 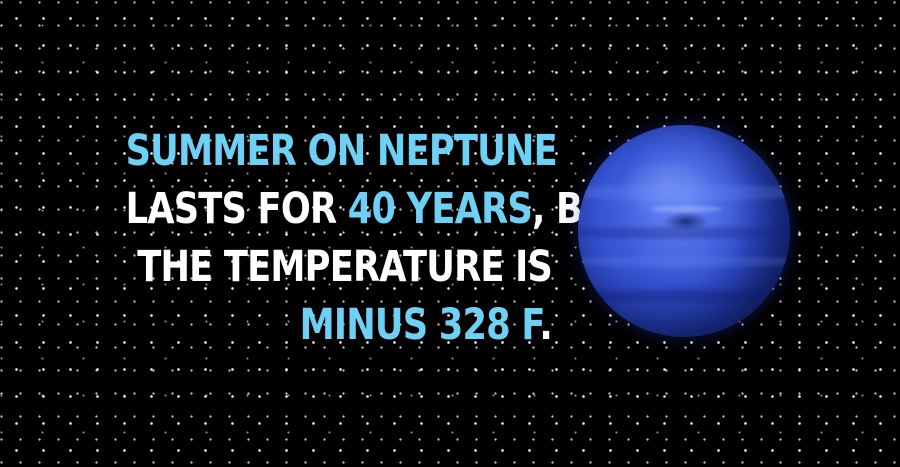 I want to click on planet-highlight, so click(x=668, y=186).